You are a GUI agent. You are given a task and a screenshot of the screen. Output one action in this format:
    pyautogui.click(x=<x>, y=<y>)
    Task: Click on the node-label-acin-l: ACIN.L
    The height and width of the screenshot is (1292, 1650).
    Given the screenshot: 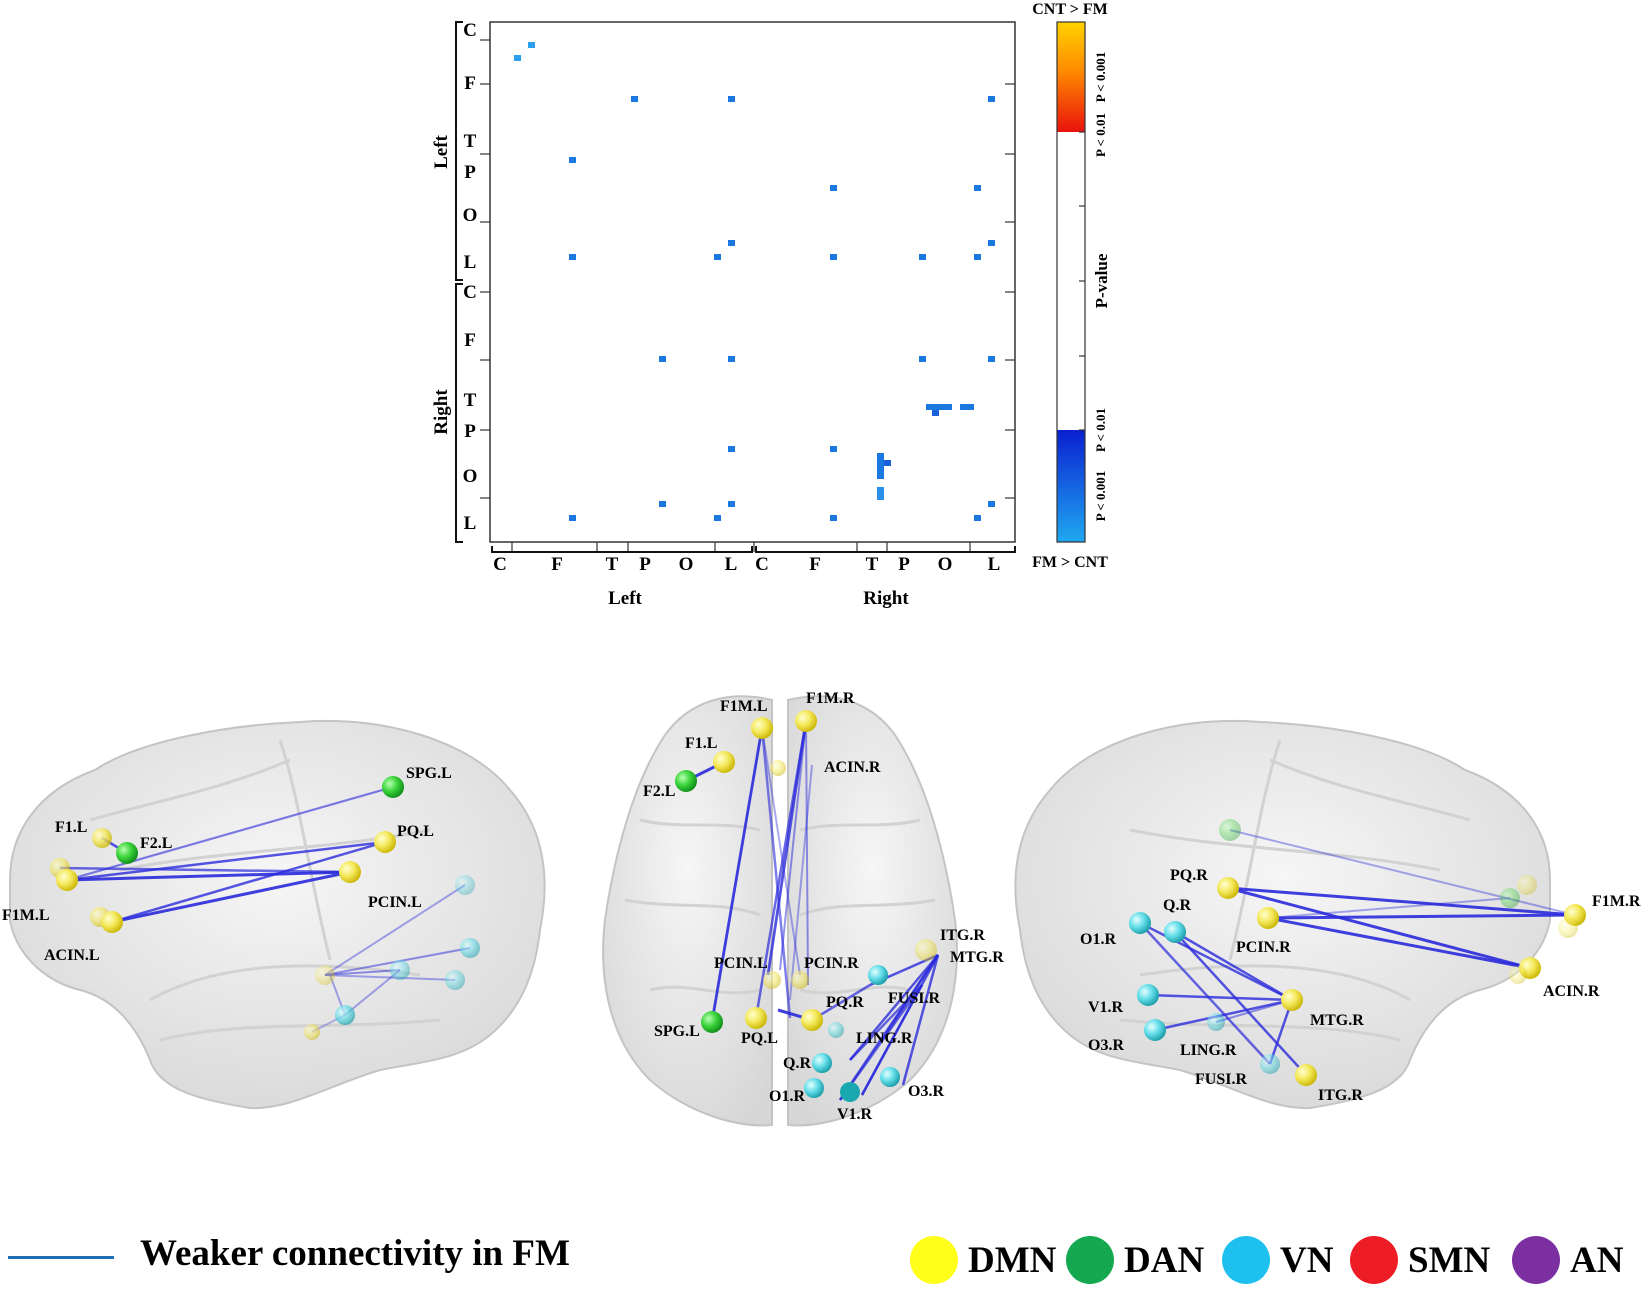 What is the action you would take?
    pyautogui.click(x=72, y=955)
    